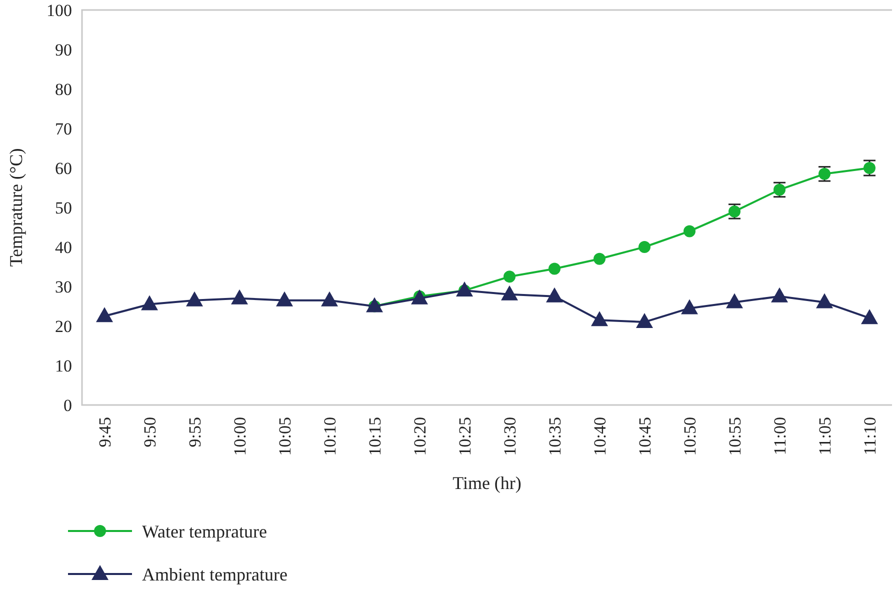 This screenshot has width=893, height=589. Describe the element at coordinates (734, 436) in the screenshot. I see `x-tick-label: 10:55` at that location.